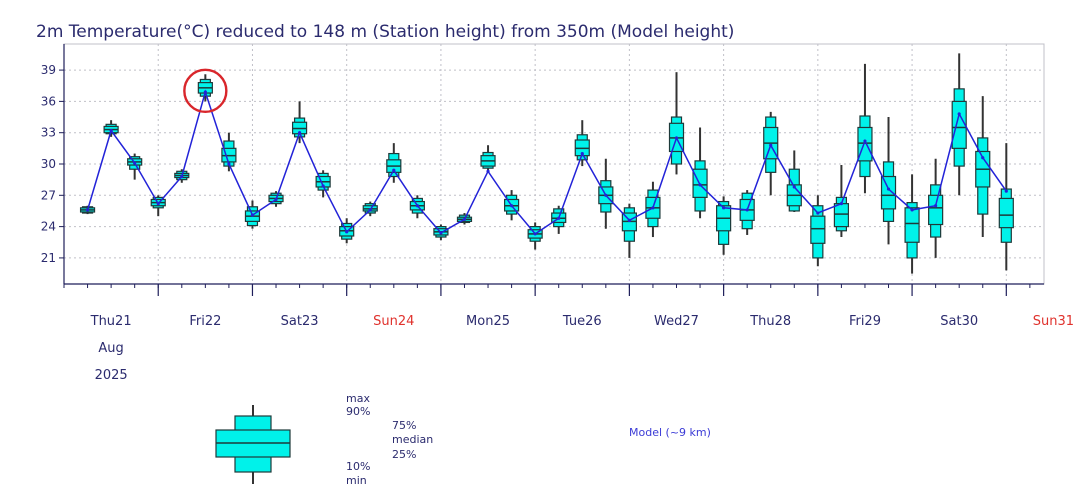 This screenshot has height=488, width=1078. Describe the element at coordinates (356, 480) in the screenshot. I see `legend-min-label: min` at that location.